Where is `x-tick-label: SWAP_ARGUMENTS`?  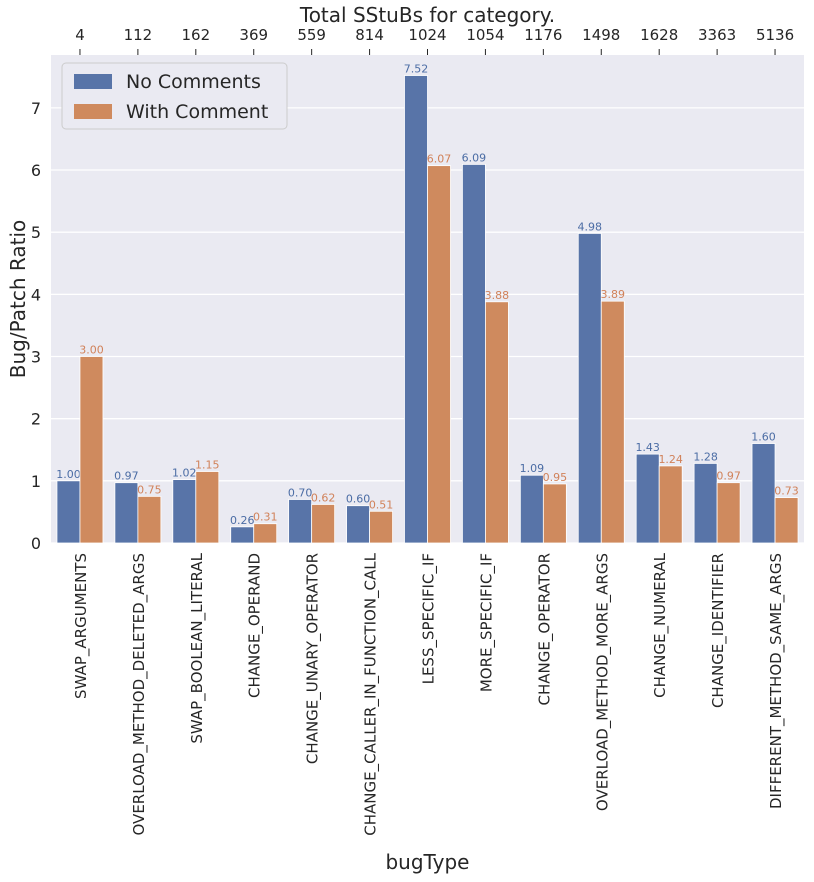 x-tick-label: SWAP_ARGUMENTS is located at coordinates (81, 626).